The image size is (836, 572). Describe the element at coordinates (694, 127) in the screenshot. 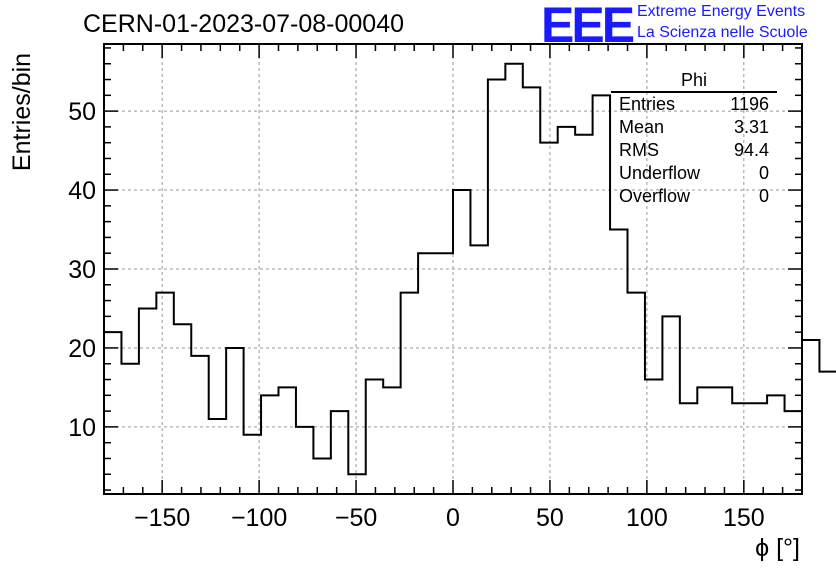

I see `stats-row: Mean 3.31` at that location.